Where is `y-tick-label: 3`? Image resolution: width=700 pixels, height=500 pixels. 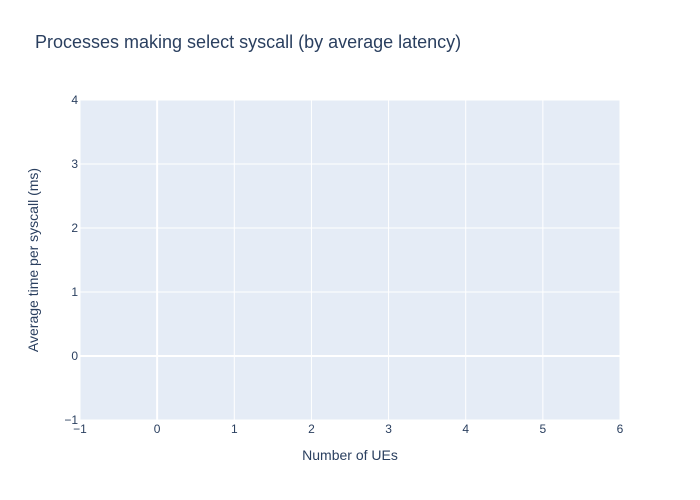 y-tick-label: 3 is located at coordinates (74, 164).